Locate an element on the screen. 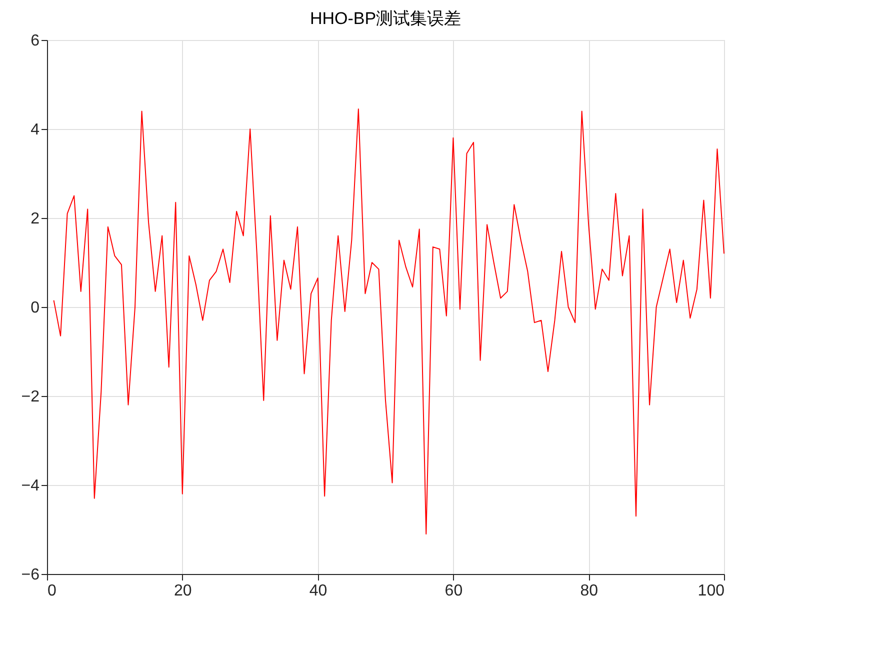 The height and width of the screenshot is (656, 875). y-tick-label: −4 is located at coordinates (30, 486).